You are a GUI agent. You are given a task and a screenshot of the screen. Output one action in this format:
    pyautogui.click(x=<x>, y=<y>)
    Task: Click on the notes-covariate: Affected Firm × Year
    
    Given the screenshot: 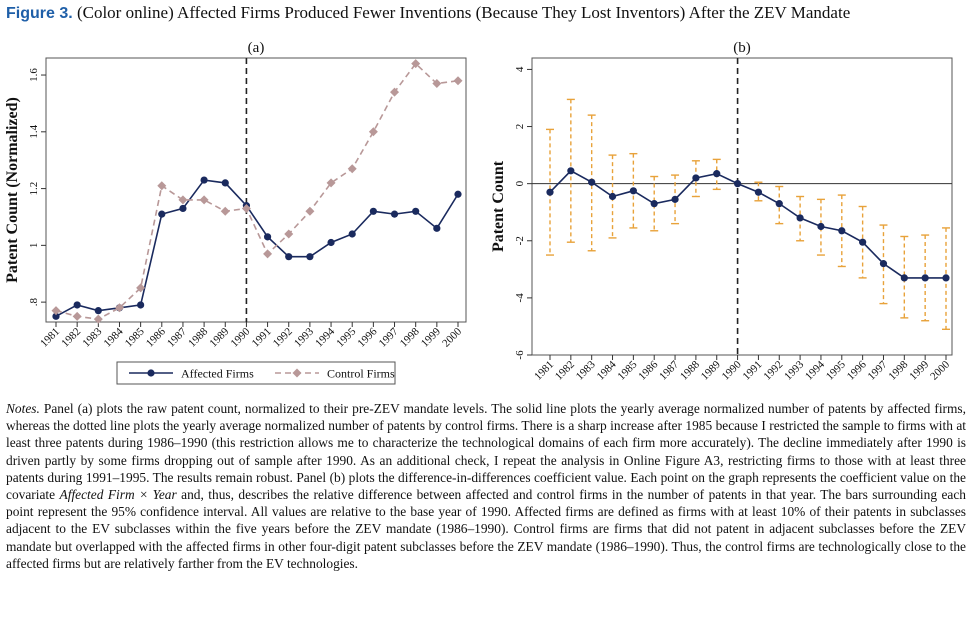 What is the action you would take?
    pyautogui.click(x=118, y=495)
    